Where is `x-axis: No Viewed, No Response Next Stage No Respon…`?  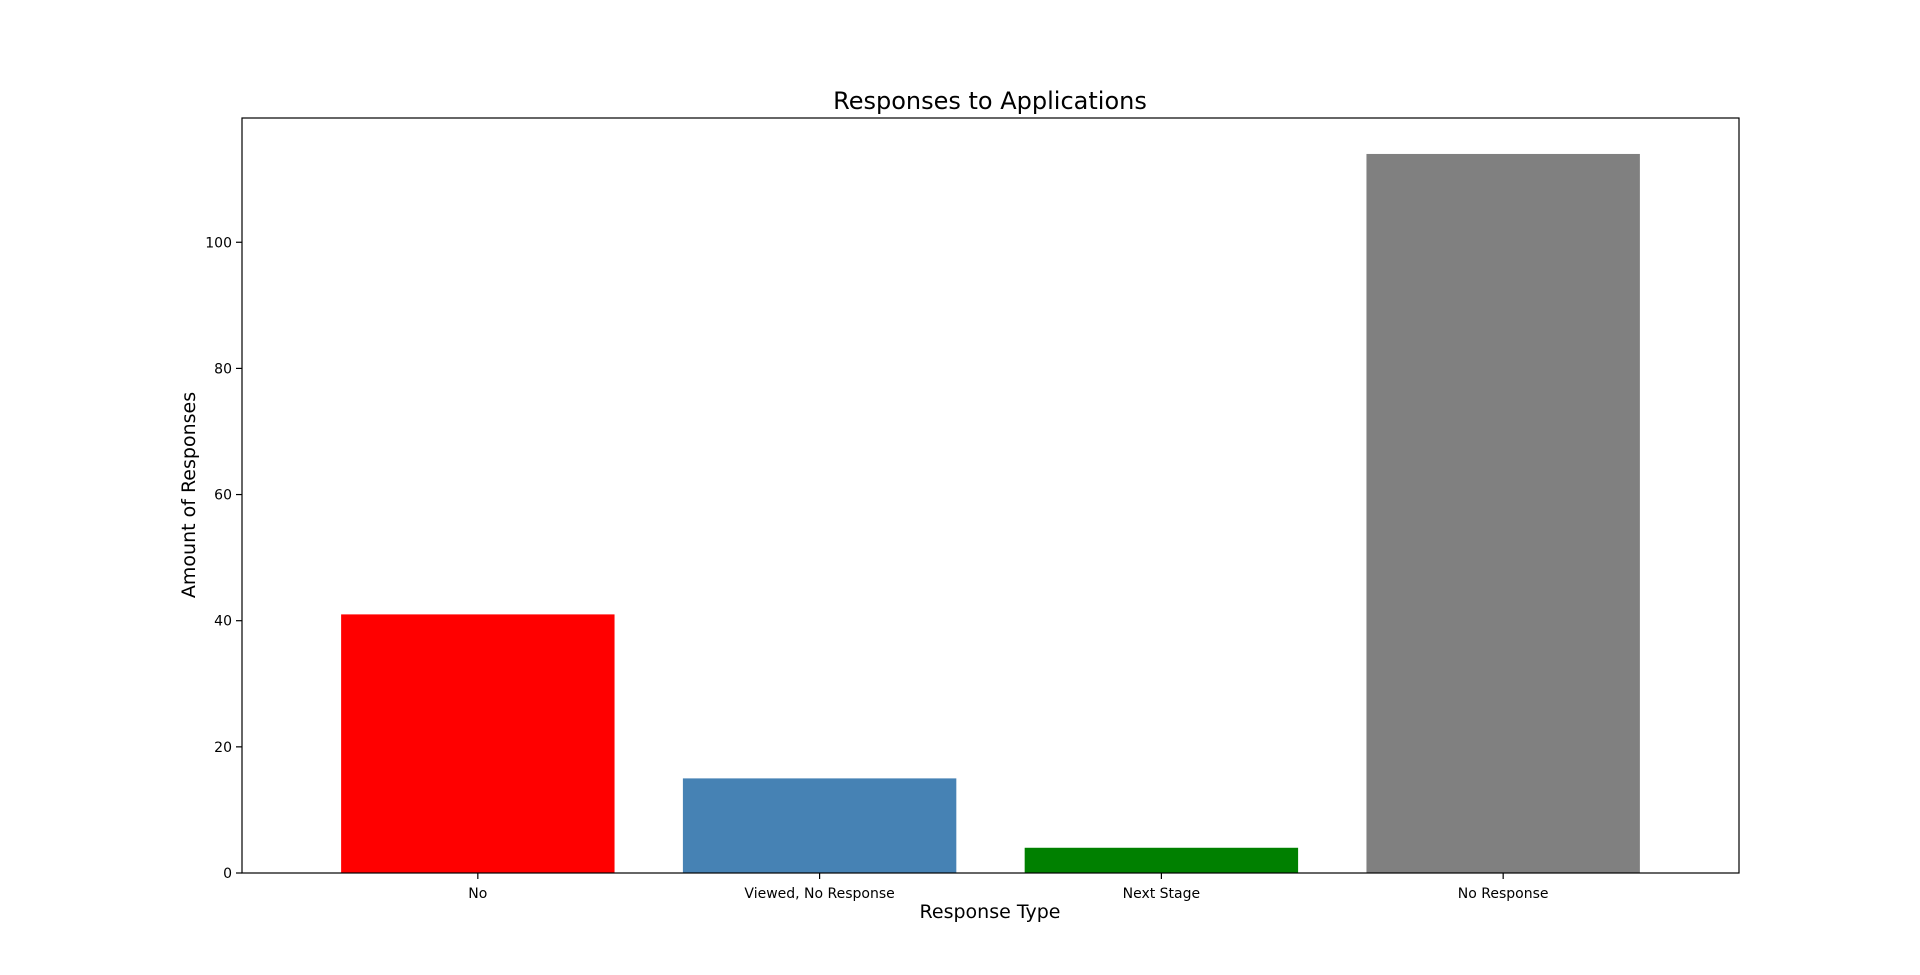
x-axis: No Viewed, No Response Next Stage No Respon… is located at coordinates (1008, 887).